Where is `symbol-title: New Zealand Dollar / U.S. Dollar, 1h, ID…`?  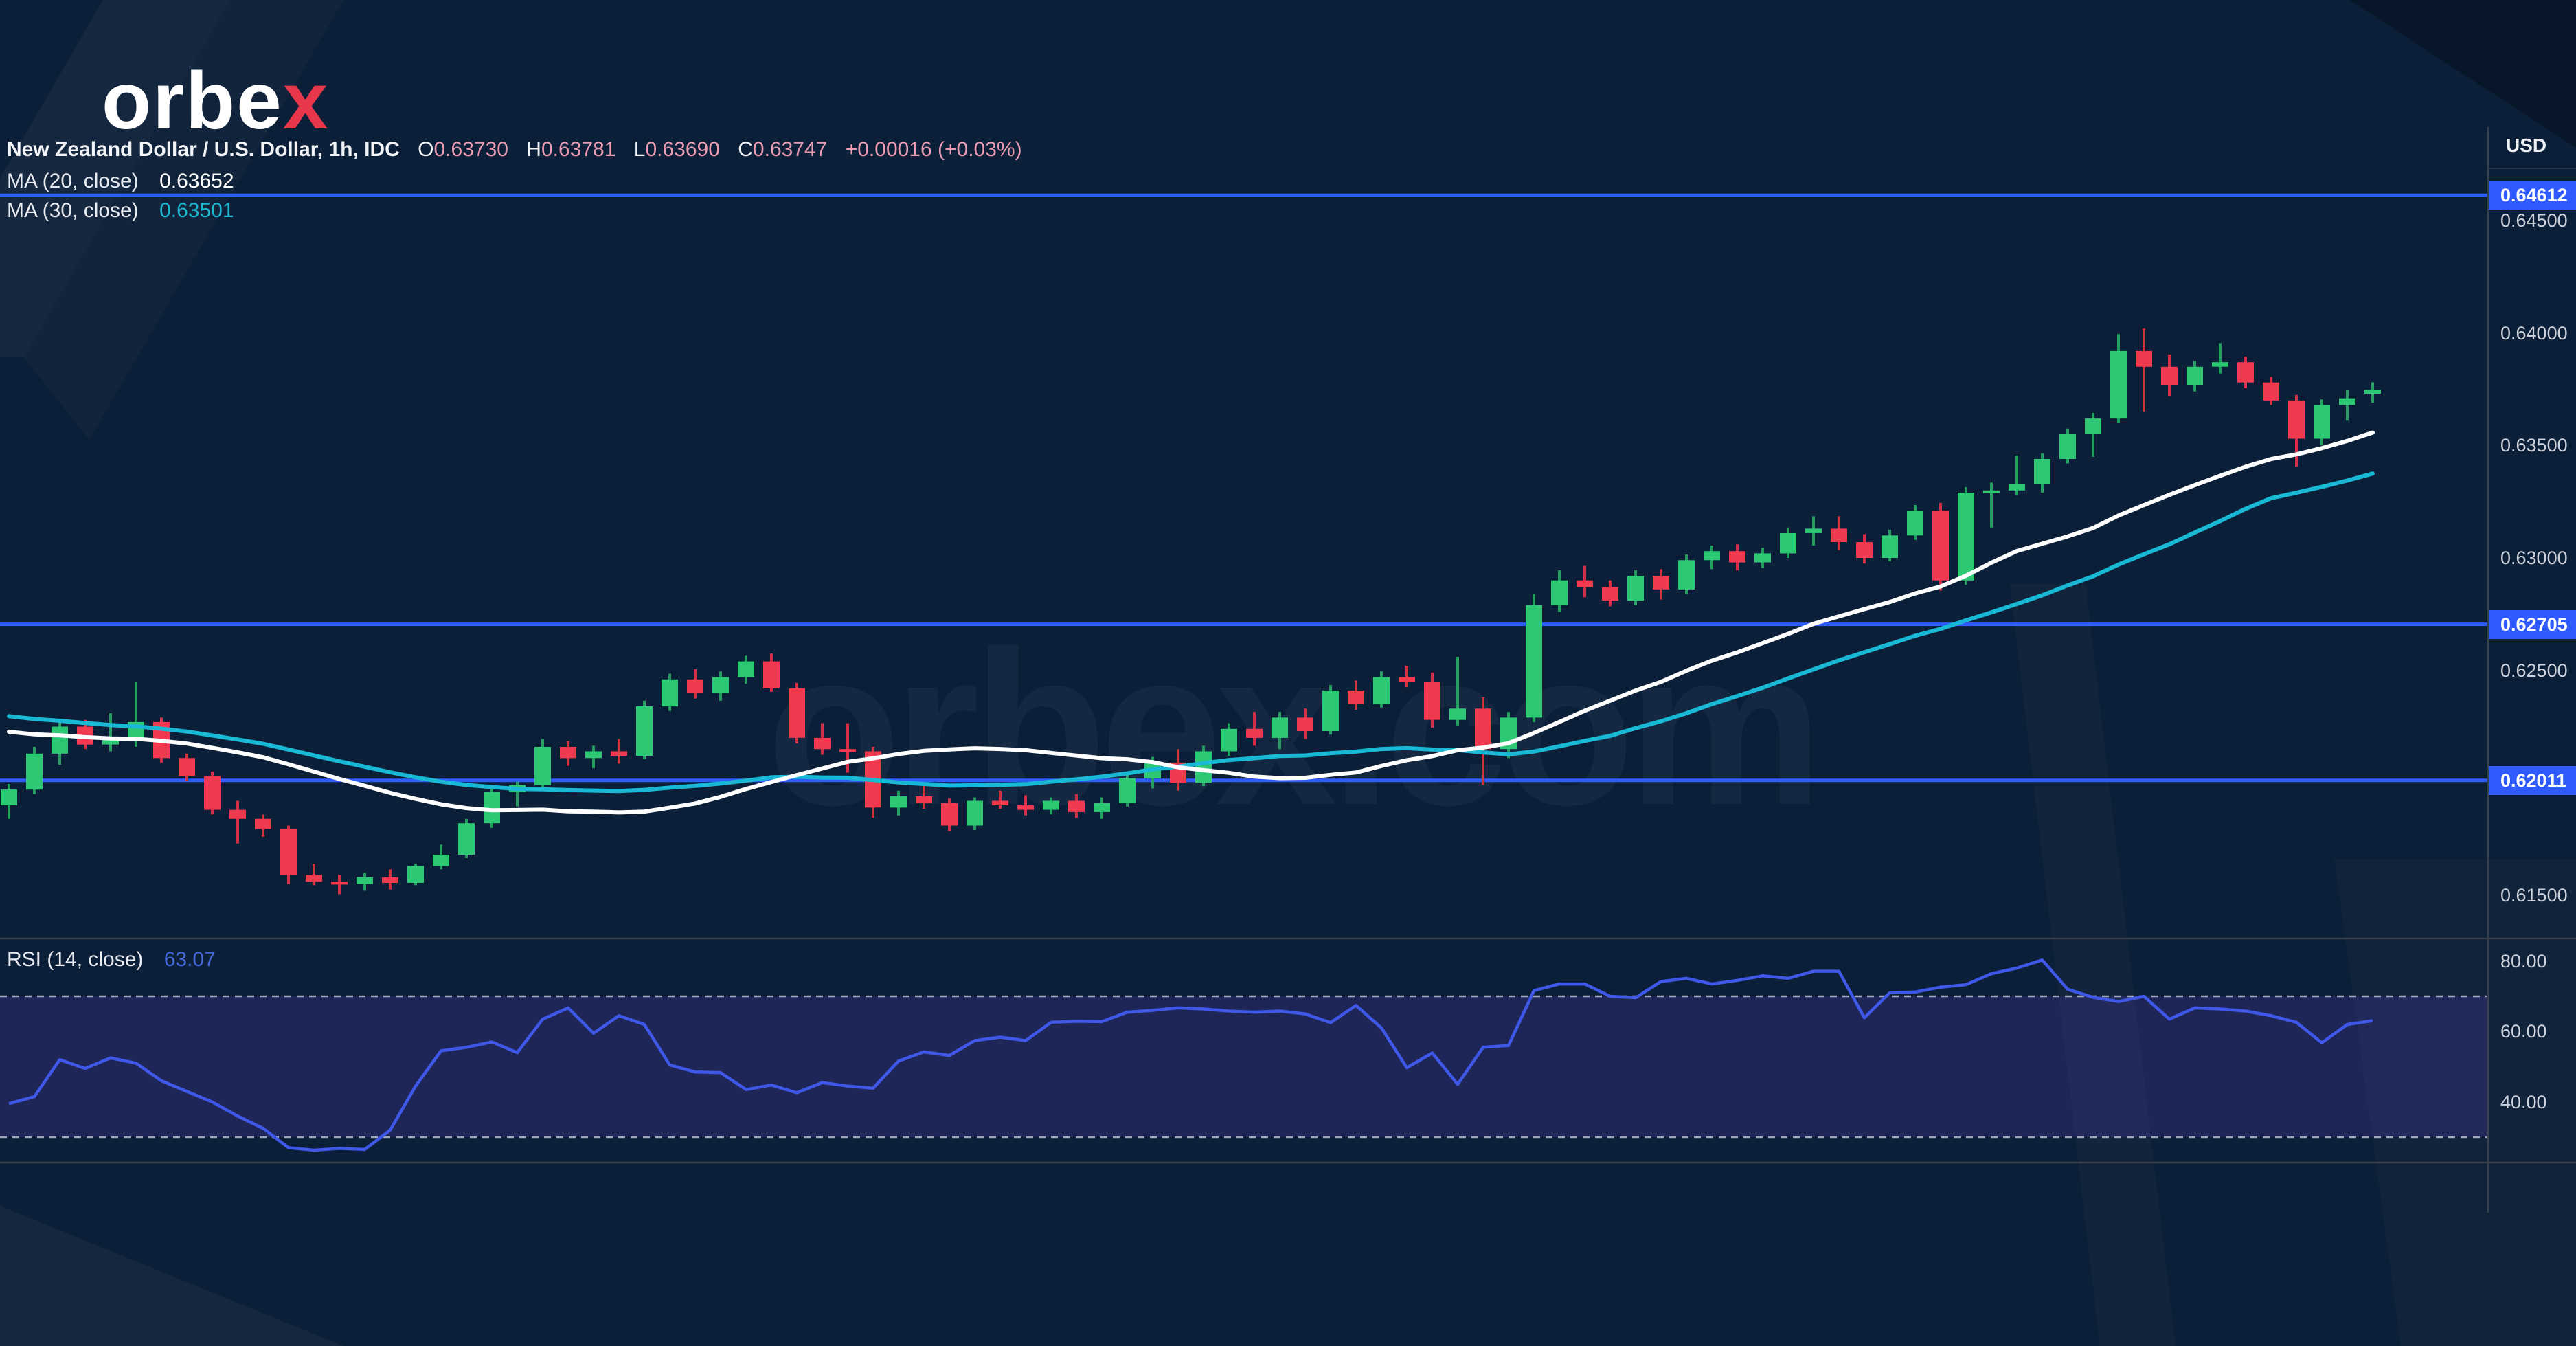
symbol-title: New Zealand Dollar / U.S. Dollar, 1h, ID… is located at coordinates (203, 149).